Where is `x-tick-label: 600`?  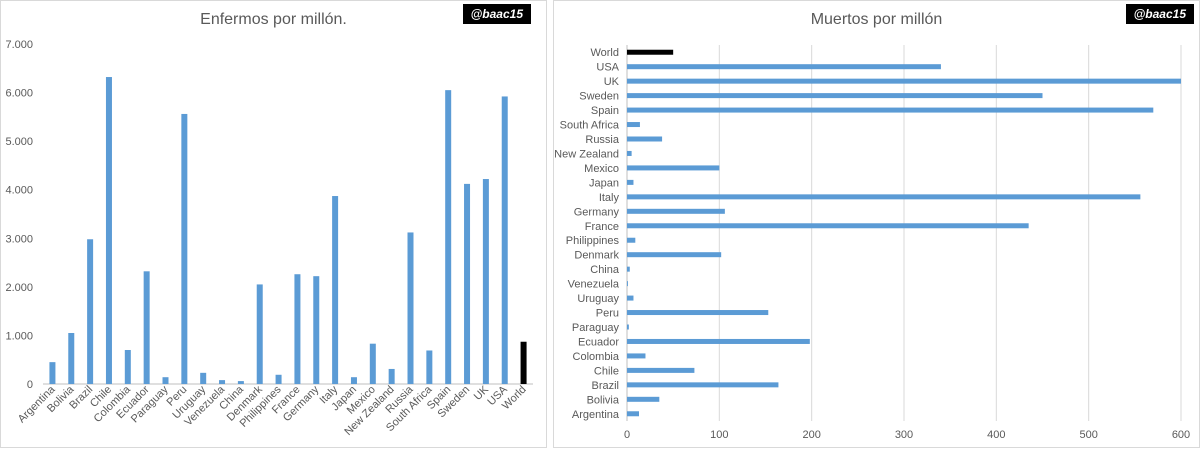 x-tick-label: 600 is located at coordinates (1181, 435).